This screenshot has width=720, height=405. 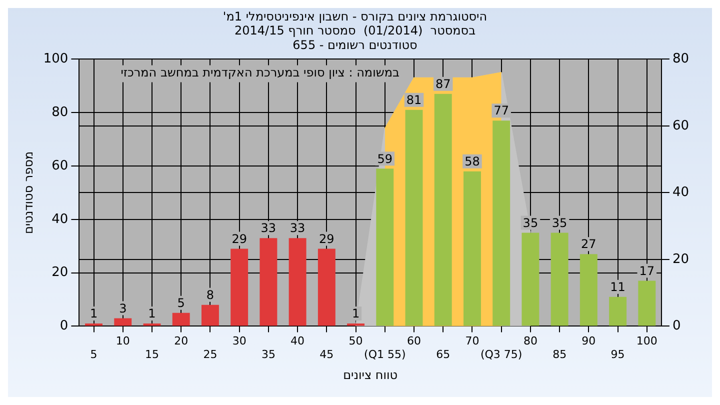 What do you see at coordinates (55, 59) in the screenshot?
I see `y-tick-label: 100` at bounding box center [55, 59].